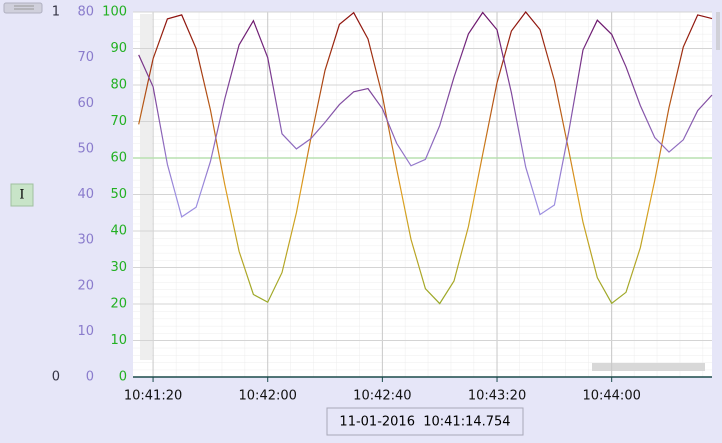 The image size is (722, 443). What do you see at coordinates (90, 377) in the screenshot?
I see `y2-tick-label: 0` at bounding box center [90, 377].